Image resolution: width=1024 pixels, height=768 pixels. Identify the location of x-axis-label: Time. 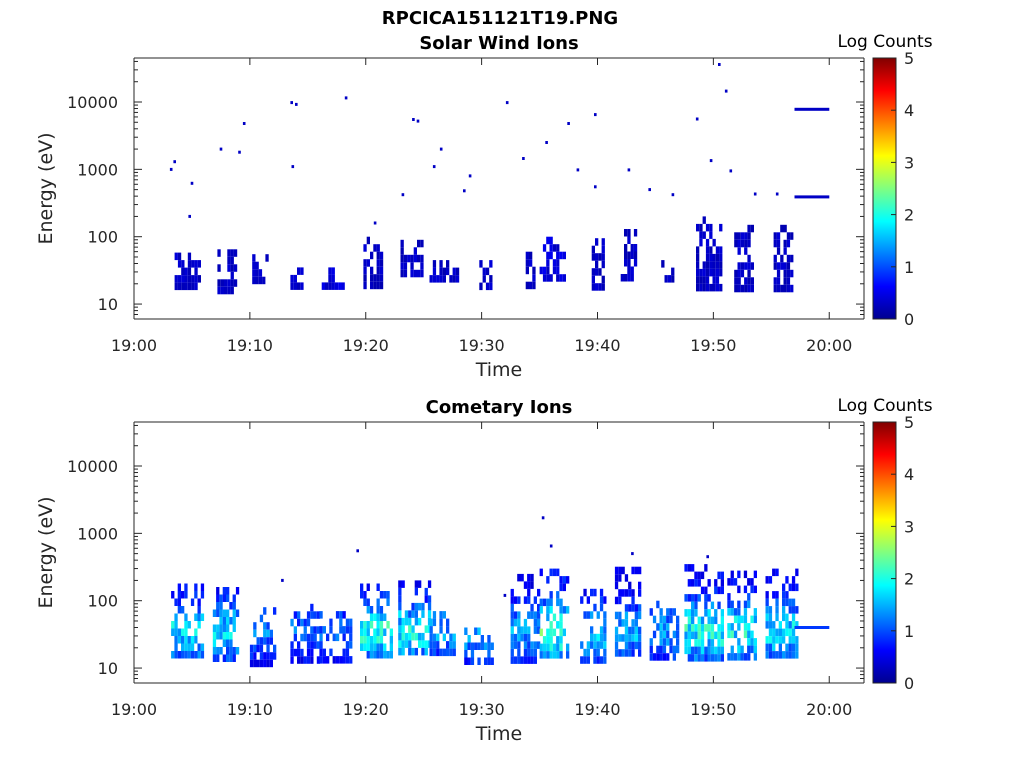
(499, 734).